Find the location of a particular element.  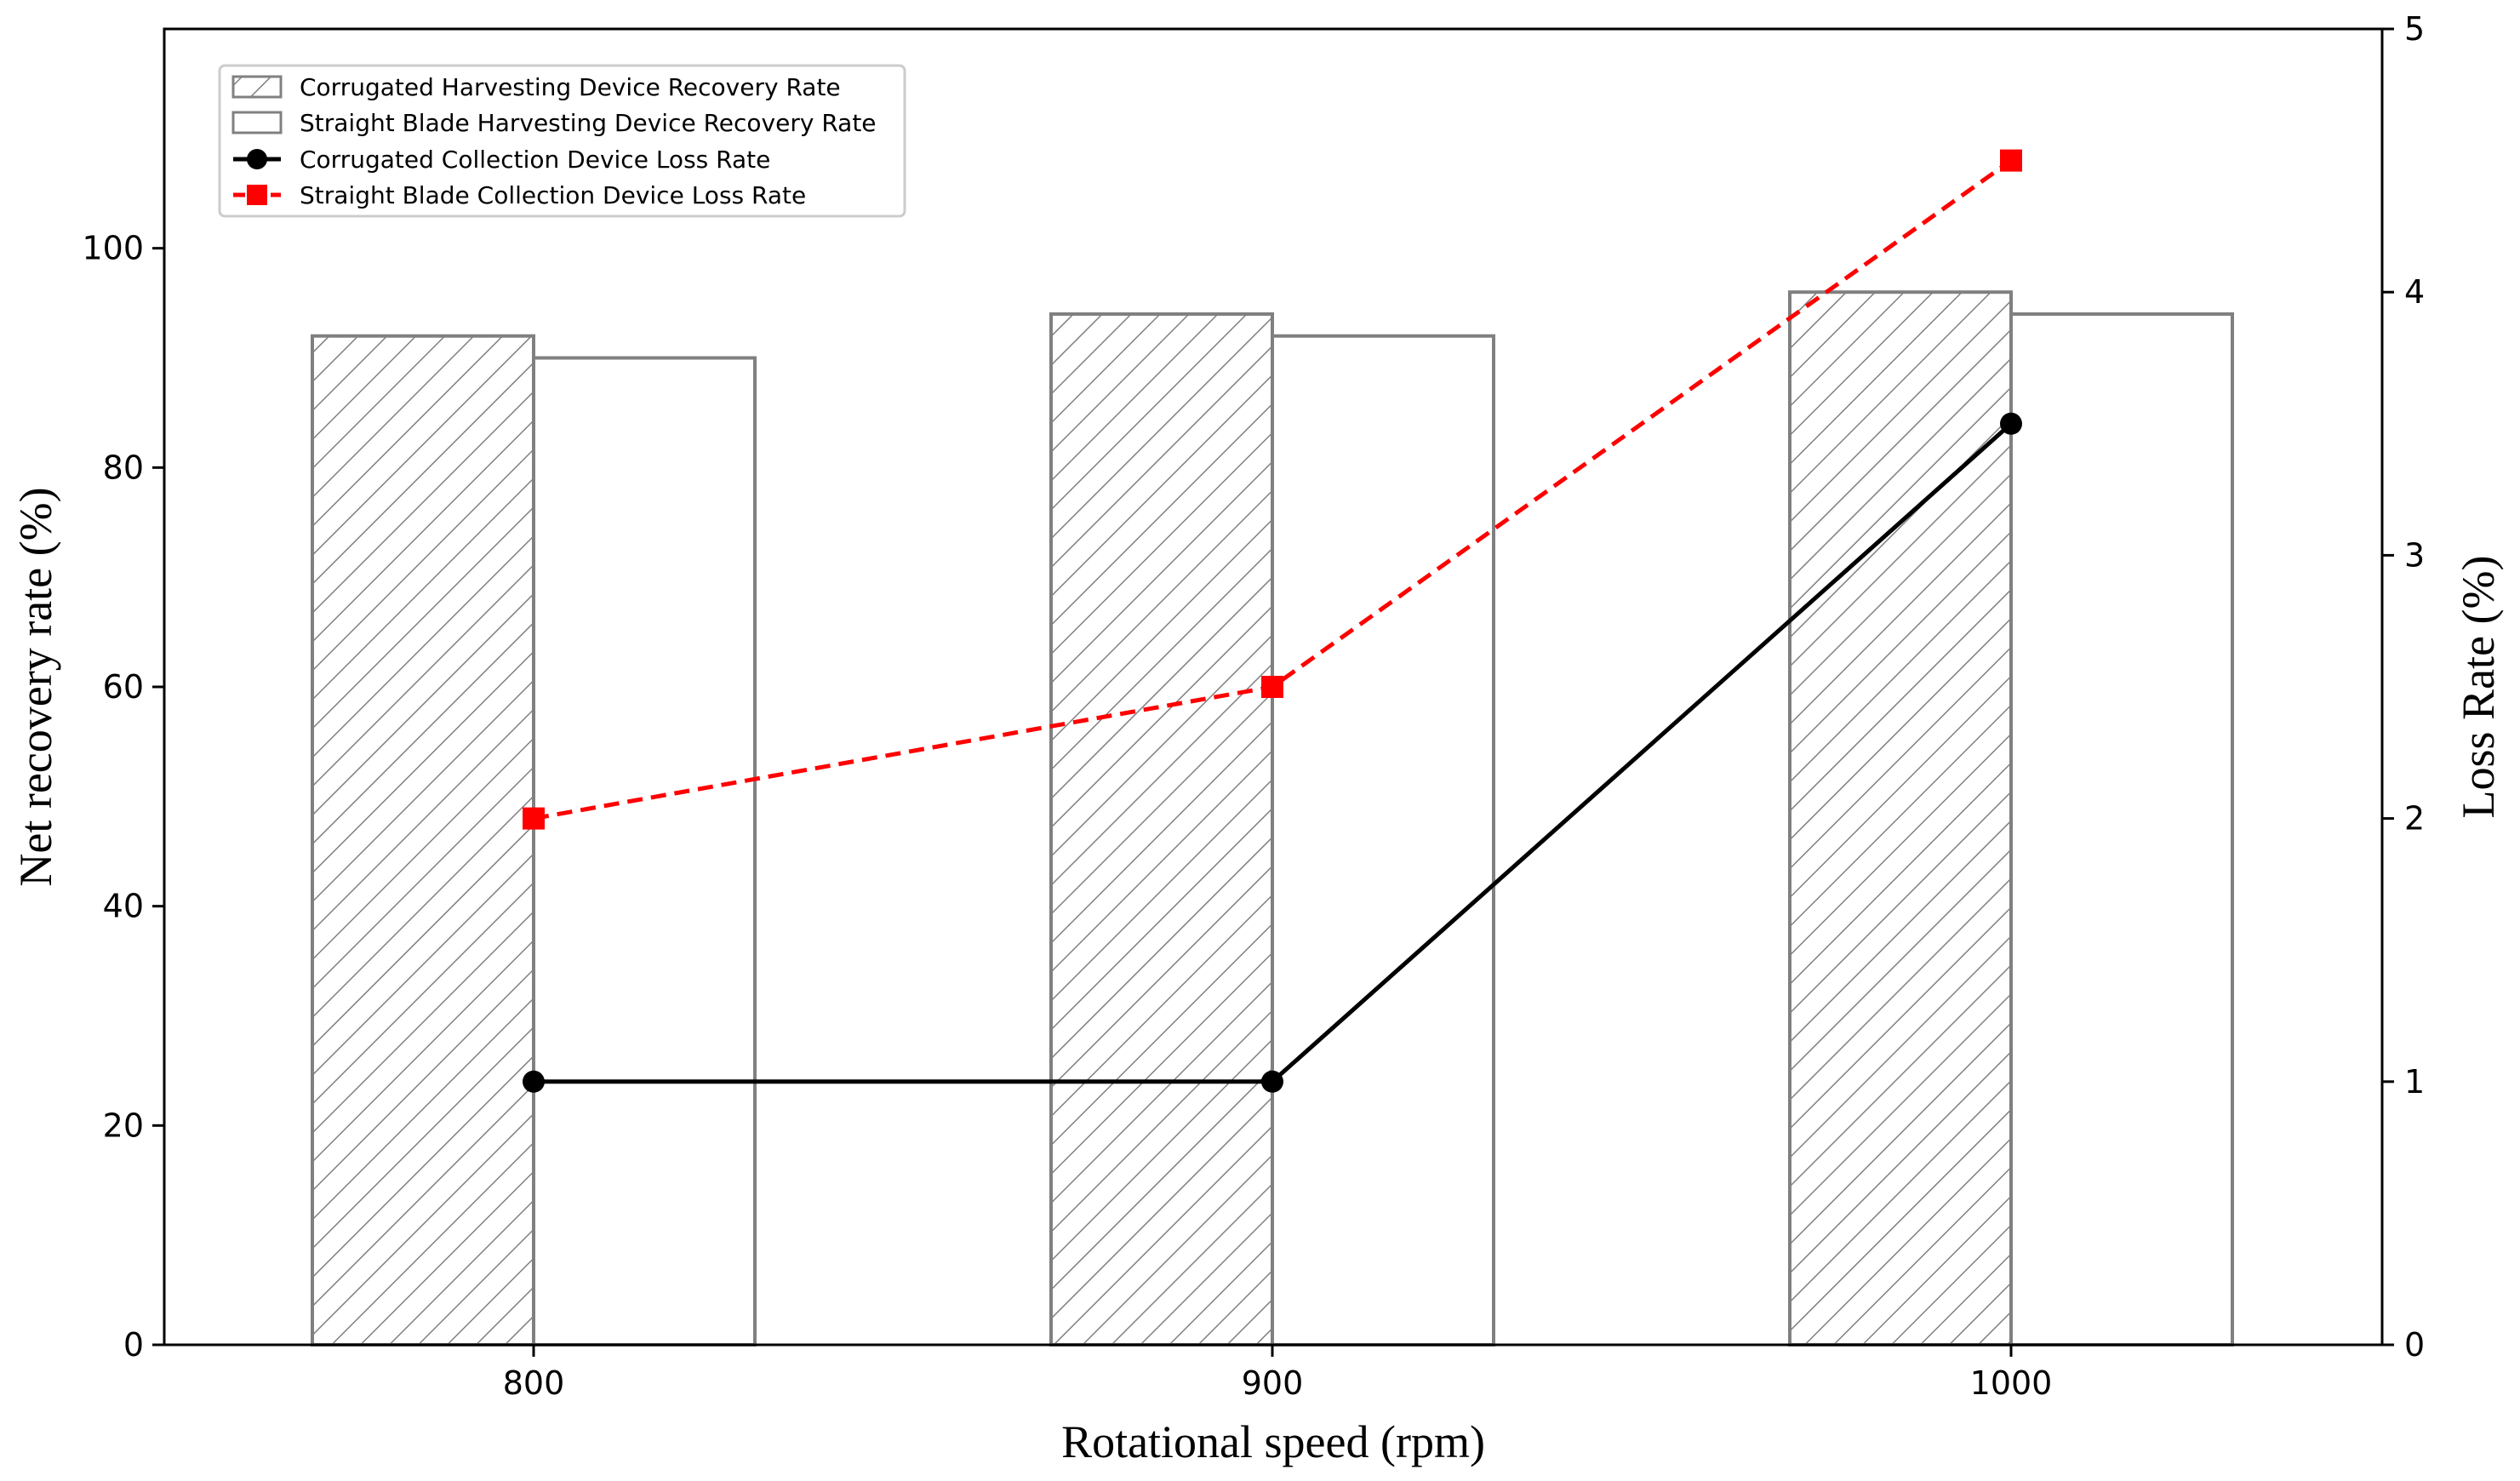

y2-axis-title: Loss Rate (%) is located at coordinates (2478, 688).